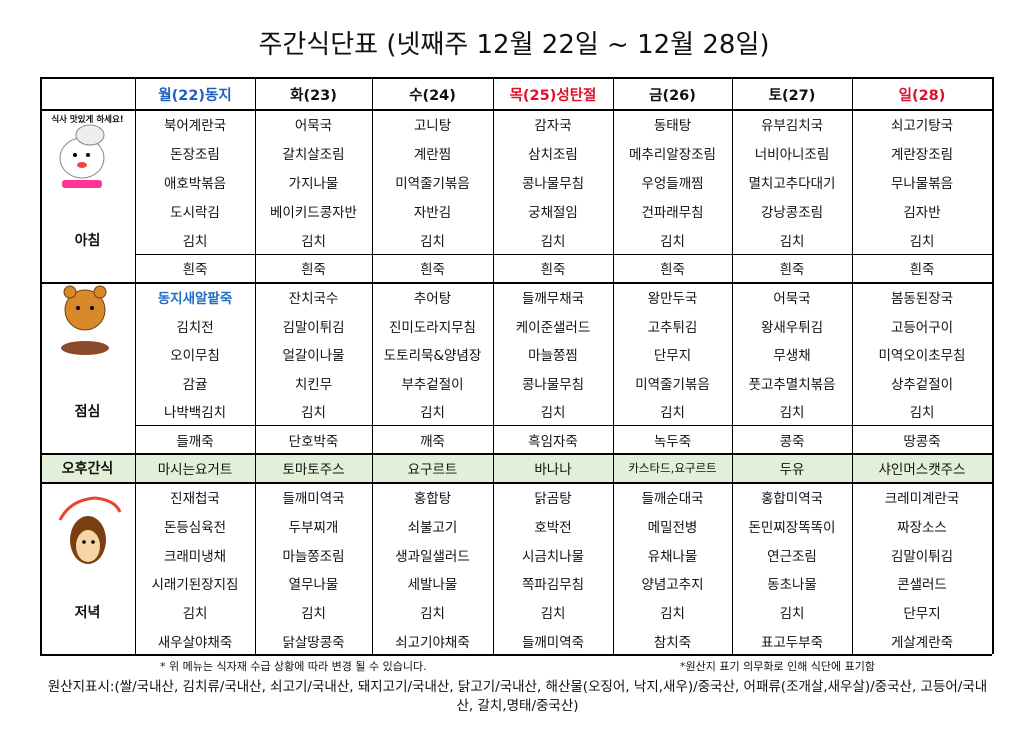  What do you see at coordinates (922, 556) in the screenshot?
I see `menu-item: 김말이튀김` at bounding box center [922, 556].